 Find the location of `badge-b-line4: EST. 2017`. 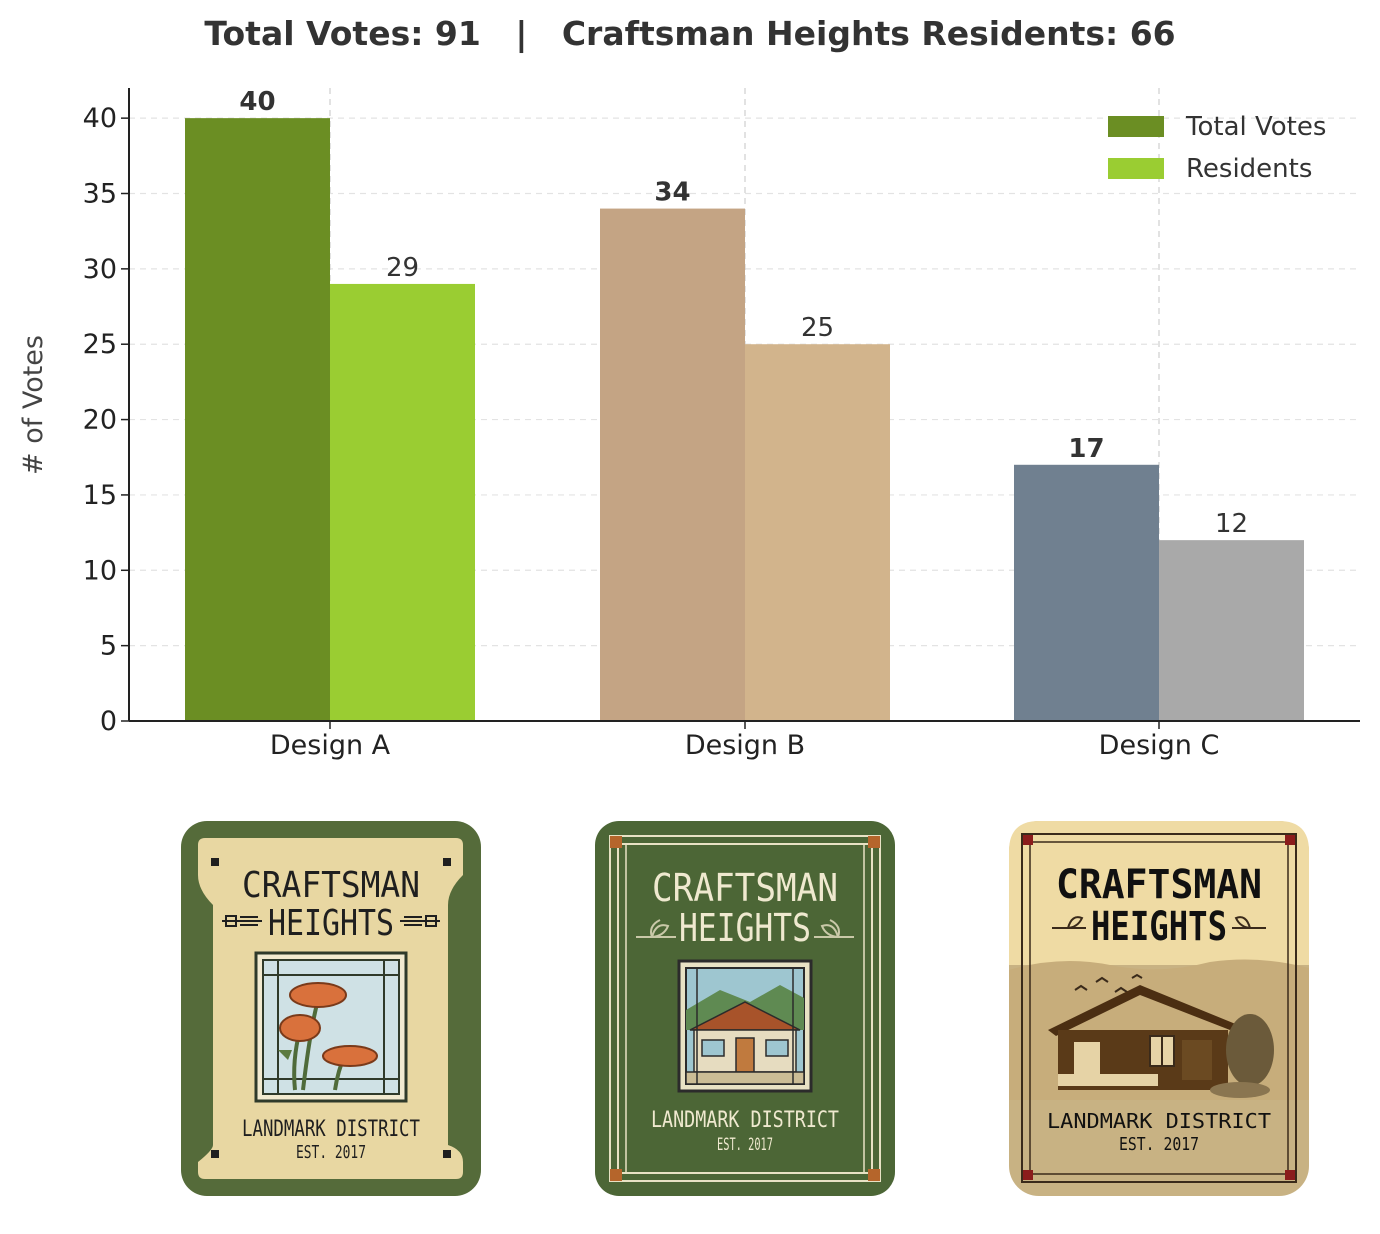

badge-b-line4: EST. 2017 is located at coordinates (745, 1145).